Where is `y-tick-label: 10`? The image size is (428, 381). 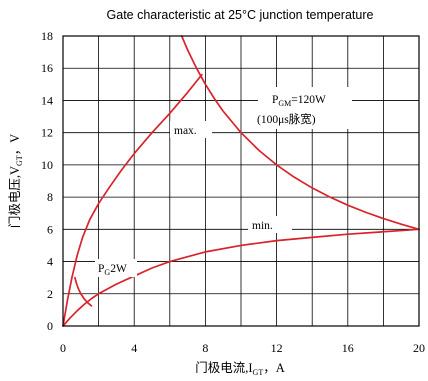 y-tick-label: 10 is located at coordinates (47, 165).